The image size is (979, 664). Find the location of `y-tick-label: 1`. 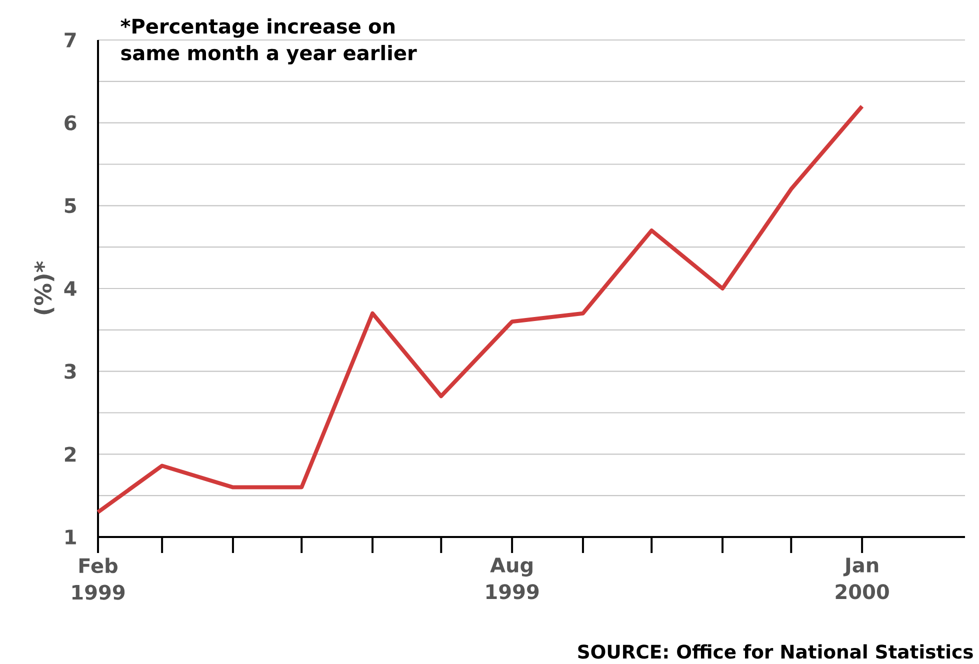

y-tick-label: 1 is located at coordinates (71, 537).